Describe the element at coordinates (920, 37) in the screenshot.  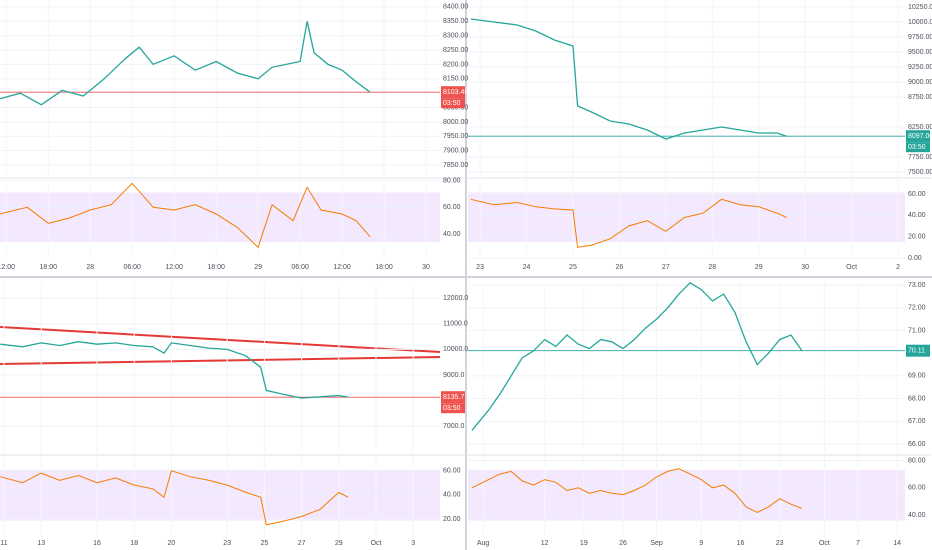
I see `price-tick-label: 9750.00` at that location.